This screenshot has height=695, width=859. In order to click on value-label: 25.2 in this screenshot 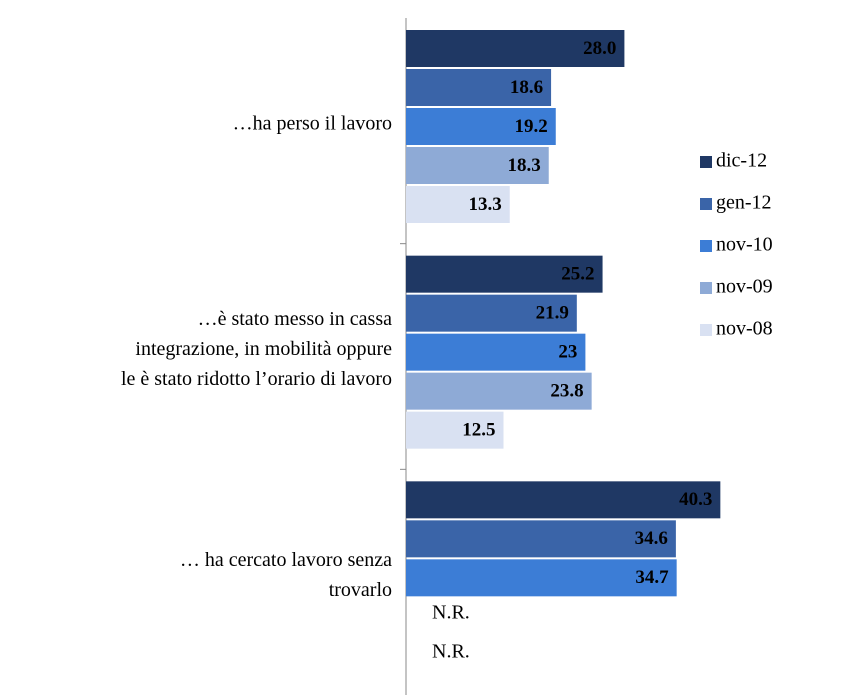, I will do `click(577, 274)`.